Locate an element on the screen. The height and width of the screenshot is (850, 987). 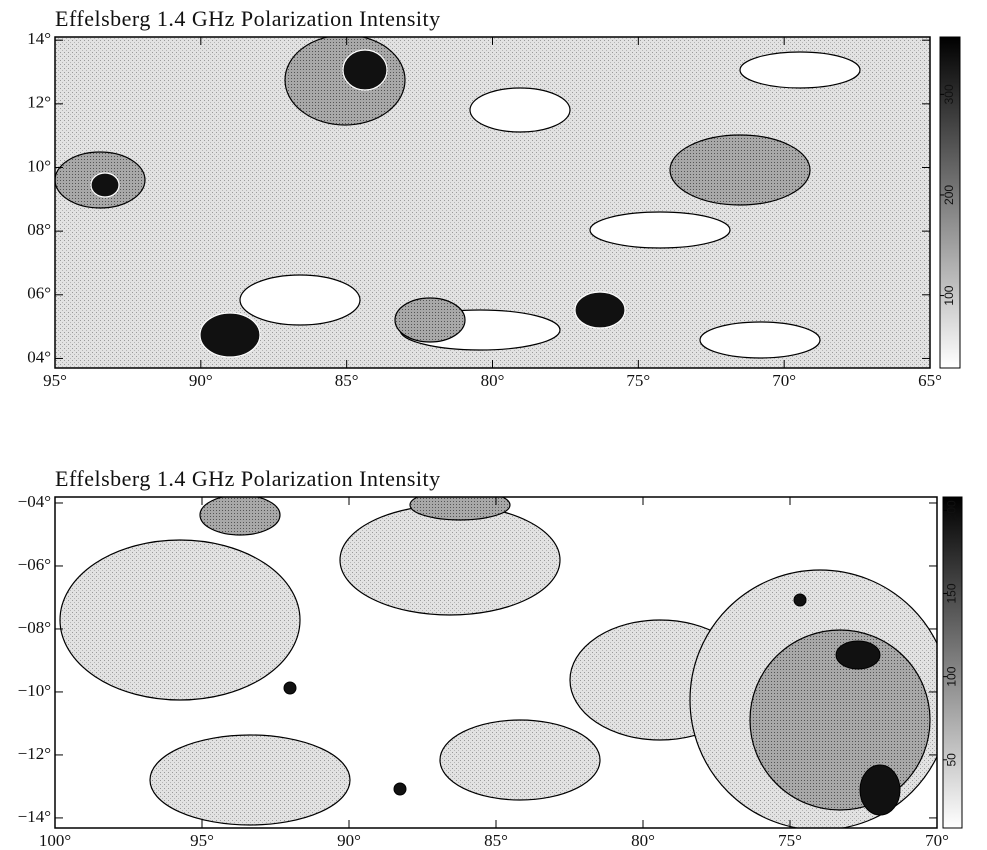
x-tick-label: 100° is located at coordinates (55, 840).